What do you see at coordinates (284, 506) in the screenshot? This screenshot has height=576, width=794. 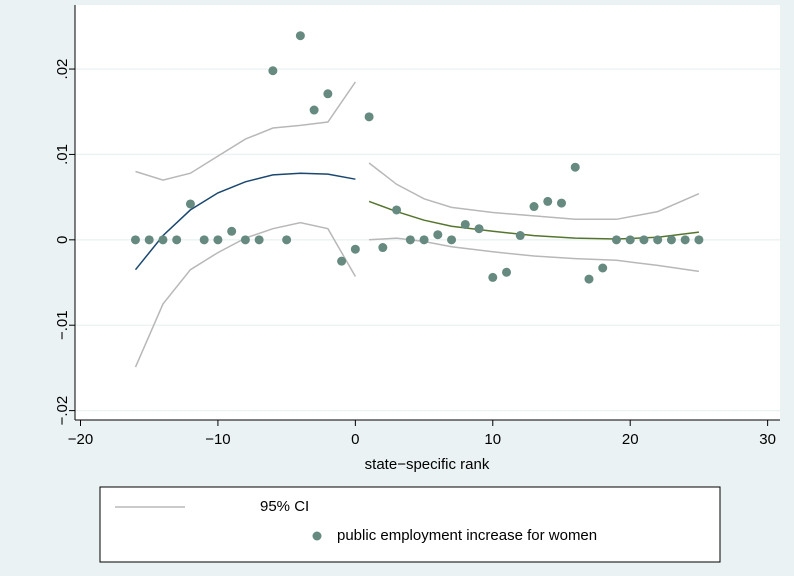 I see `legend-label: 95% CI` at bounding box center [284, 506].